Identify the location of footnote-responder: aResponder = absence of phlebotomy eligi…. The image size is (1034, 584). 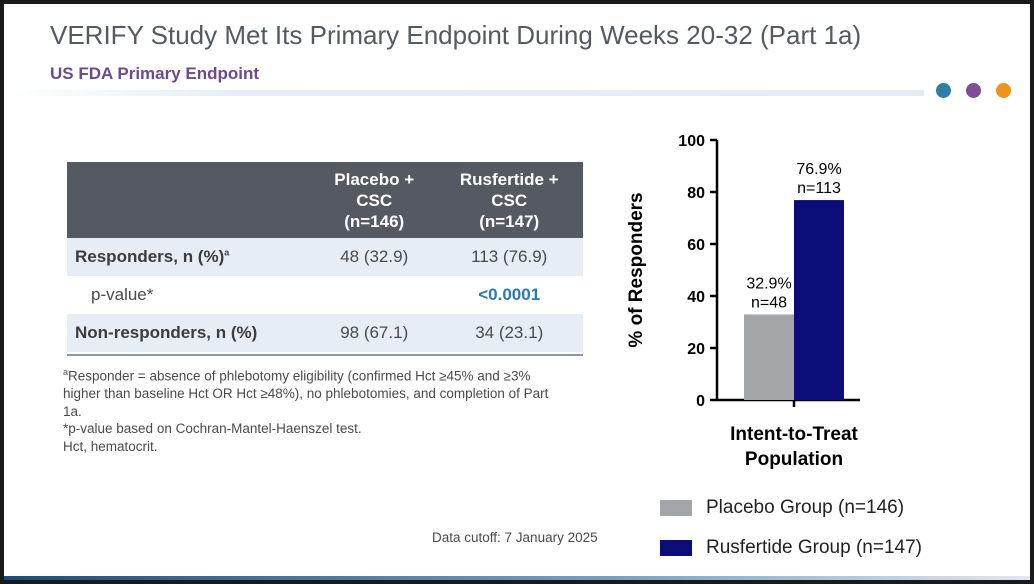
(313, 392).